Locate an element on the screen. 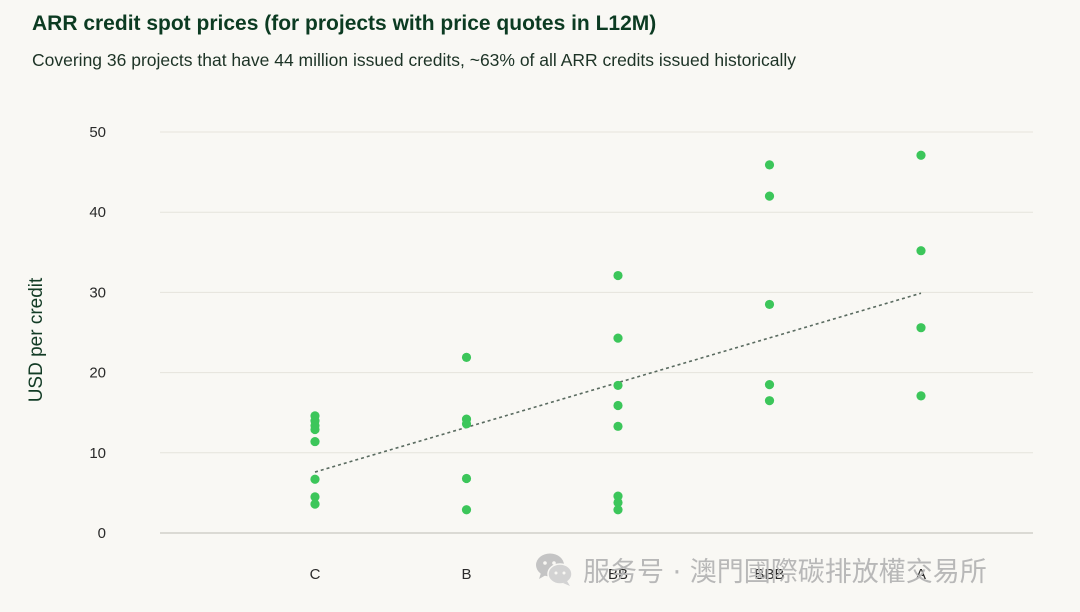 Image resolution: width=1080 pixels, height=612 pixels. watermark: 服务号 · 澳門國際碳排放權交易所 is located at coordinates (760, 569).